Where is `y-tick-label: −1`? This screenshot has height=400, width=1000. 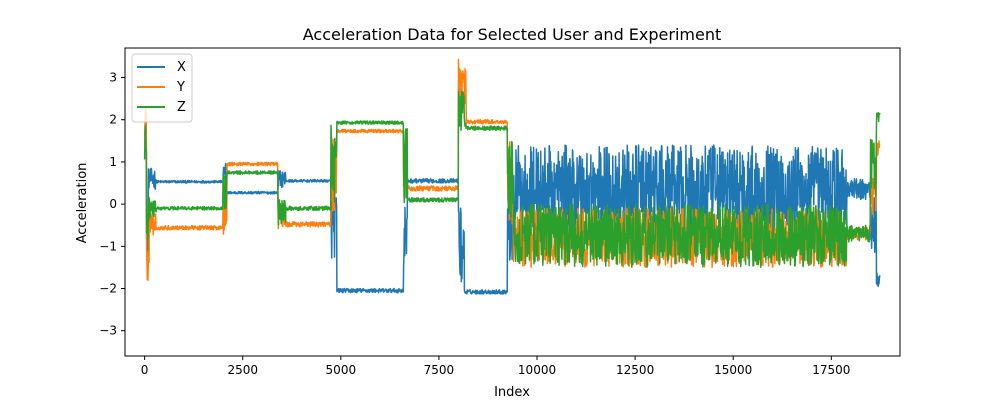
y-tick-label: −1 is located at coordinates (108, 246).